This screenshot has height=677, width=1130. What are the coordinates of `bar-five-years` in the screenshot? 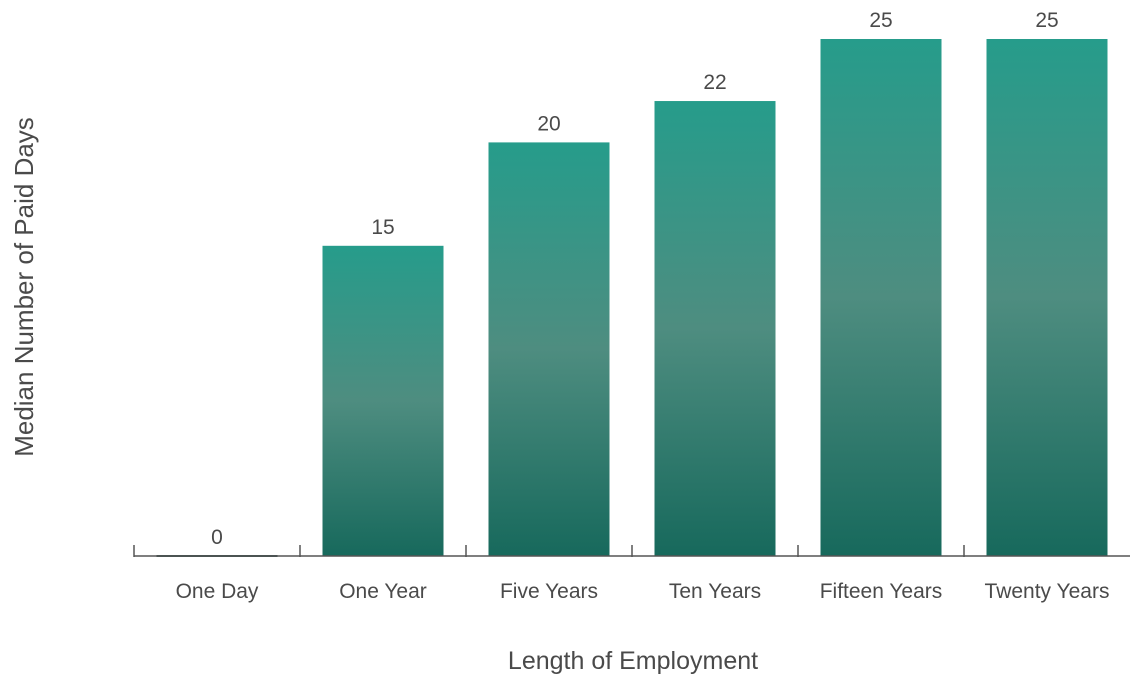 It's located at (549, 349).